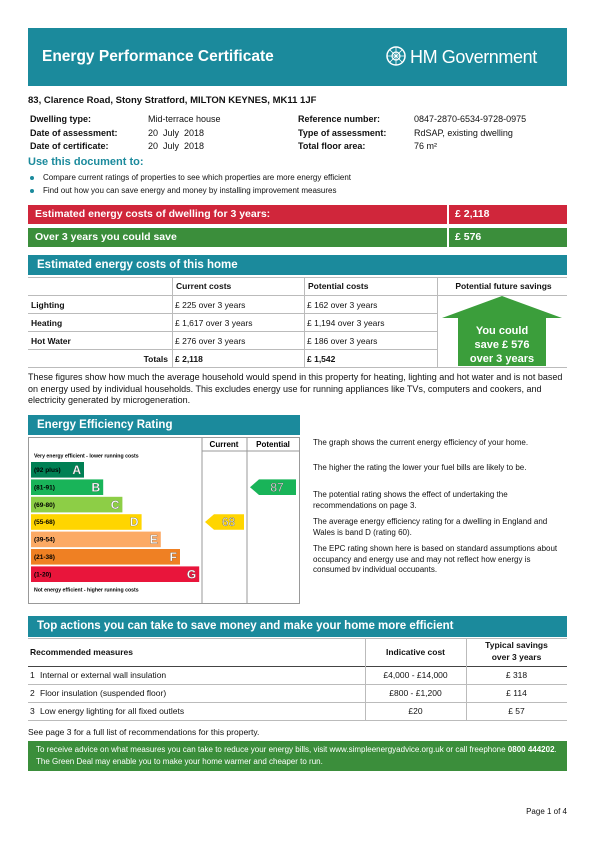 The image size is (595, 842). I want to click on phone-number: 0800 444202, so click(531, 749).